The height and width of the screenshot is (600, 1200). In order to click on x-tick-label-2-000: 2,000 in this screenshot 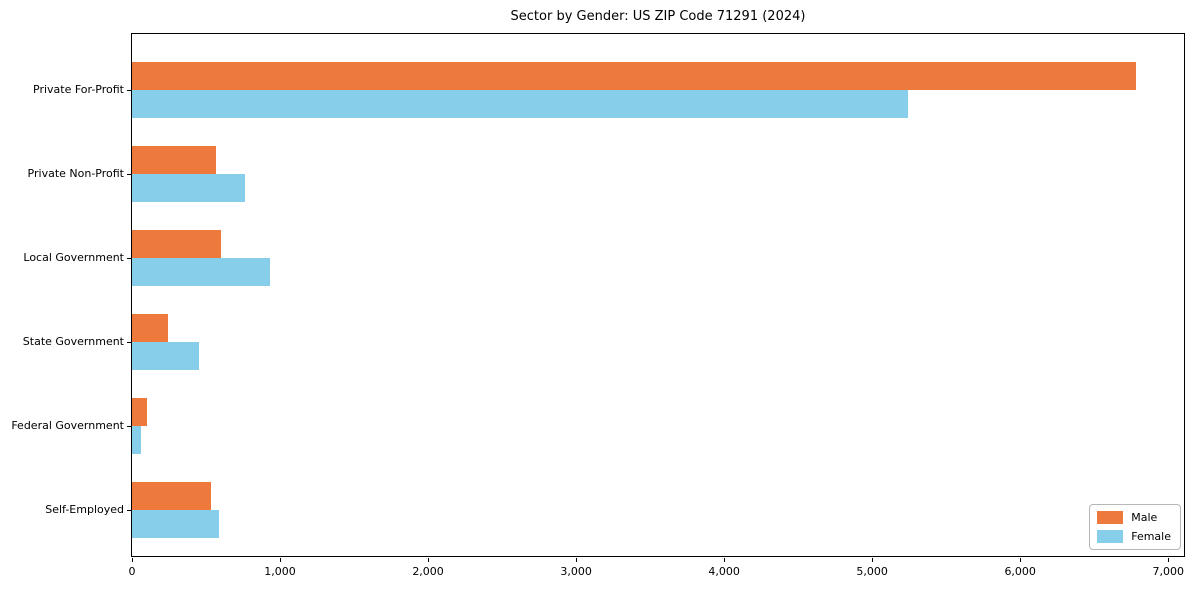, I will do `click(428, 571)`.